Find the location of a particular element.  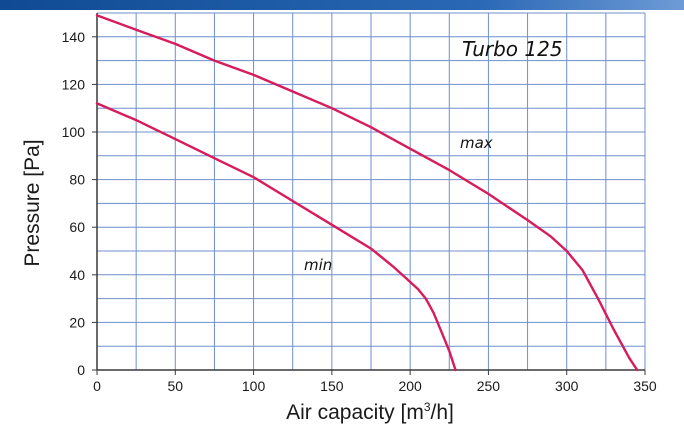

y-tick-label: 40 is located at coordinates (77, 275).